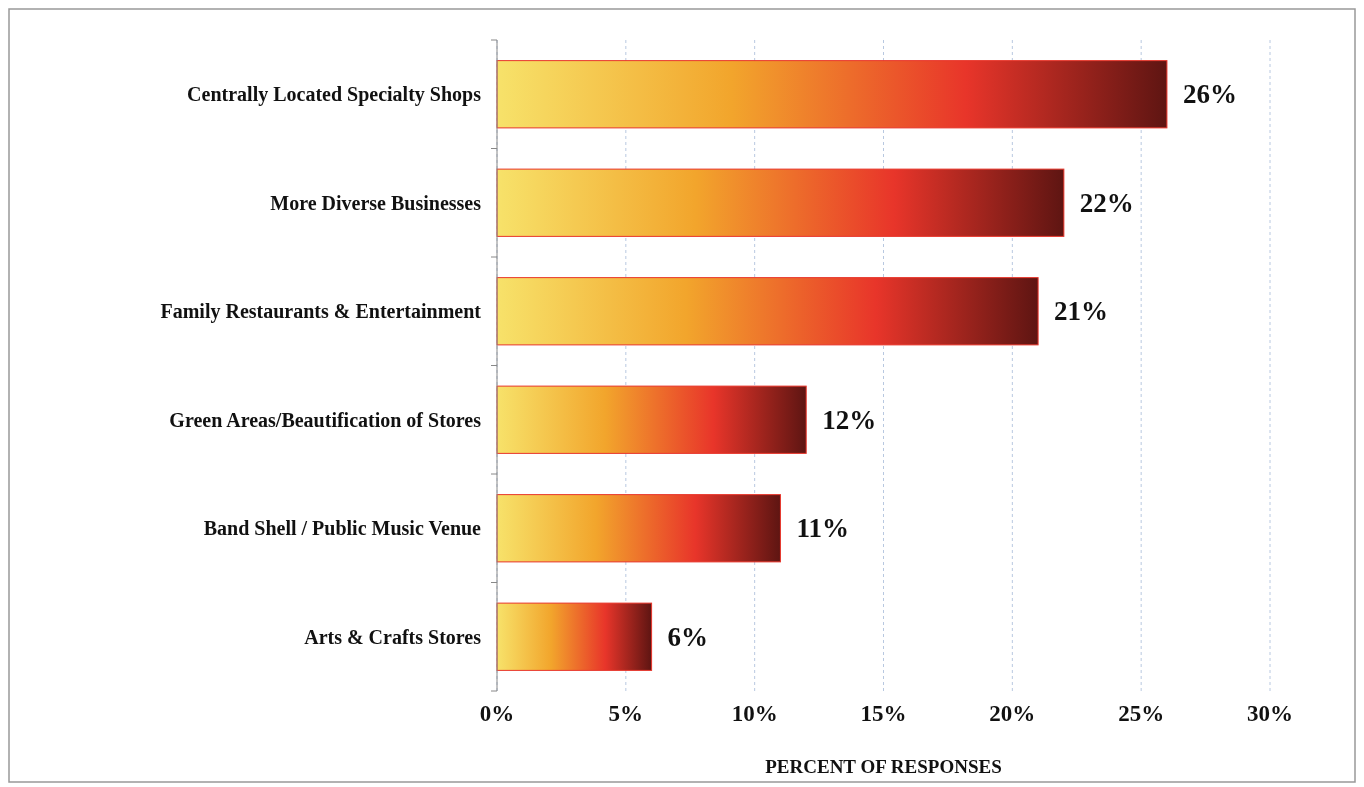 The height and width of the screenshot is (787, 1364). I want to click on data-label: 22%, so click(1106, 202).